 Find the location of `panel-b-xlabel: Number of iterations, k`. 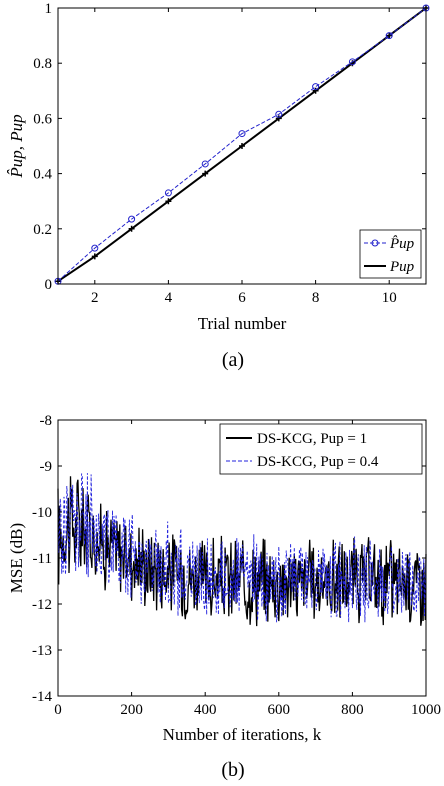

panel-b-xlabel: Number of iterations, k is located at coordinates (242, 734).